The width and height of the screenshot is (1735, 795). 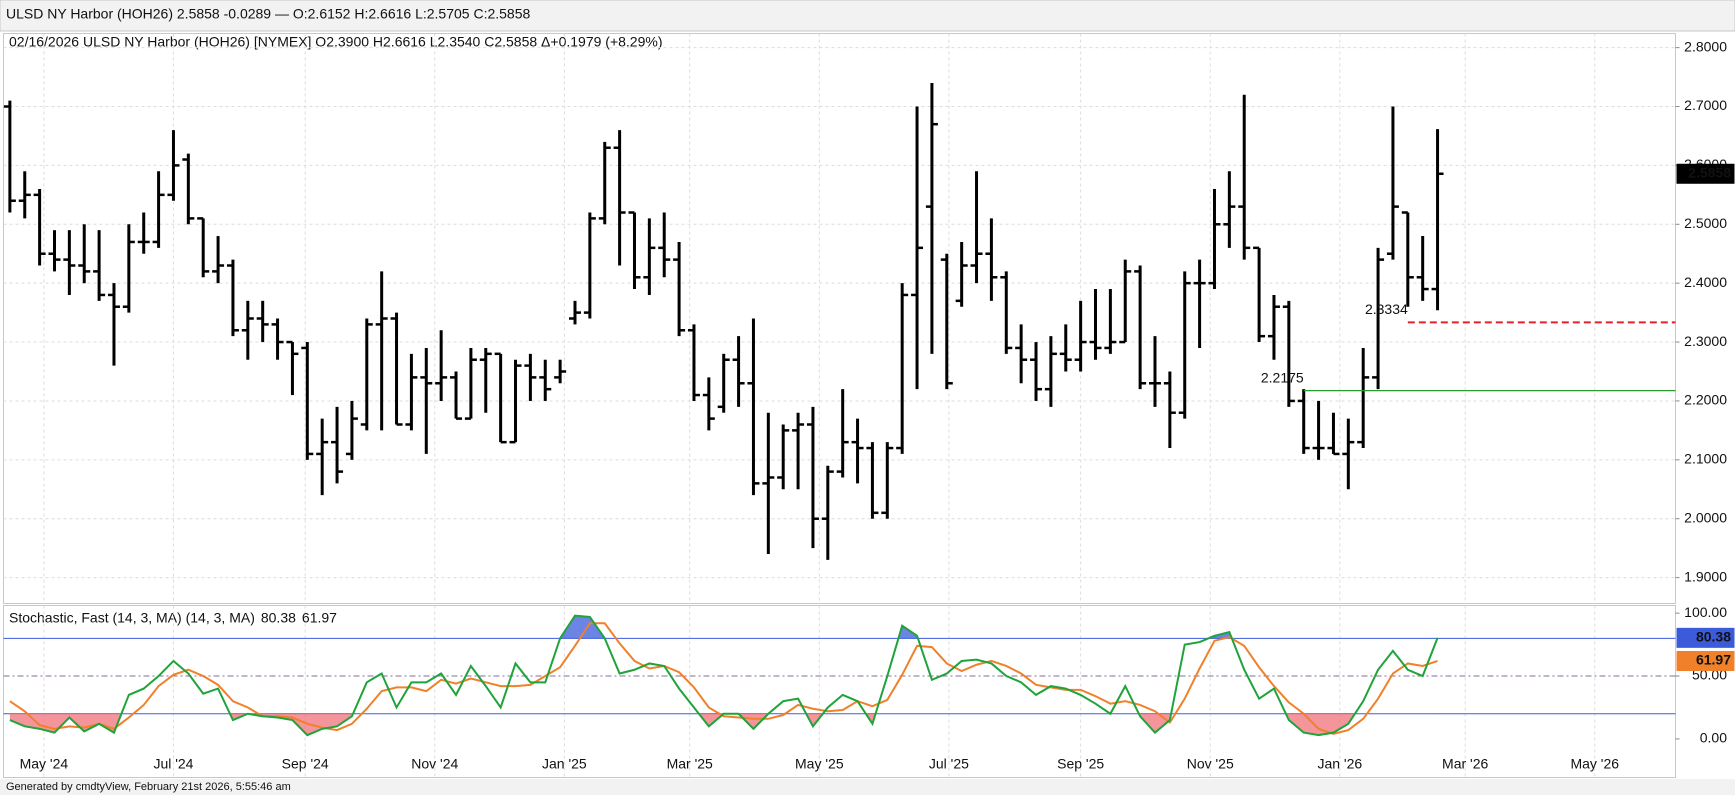 I want to click on x-tick-label: Nov '24, so click(x=434, y=764).